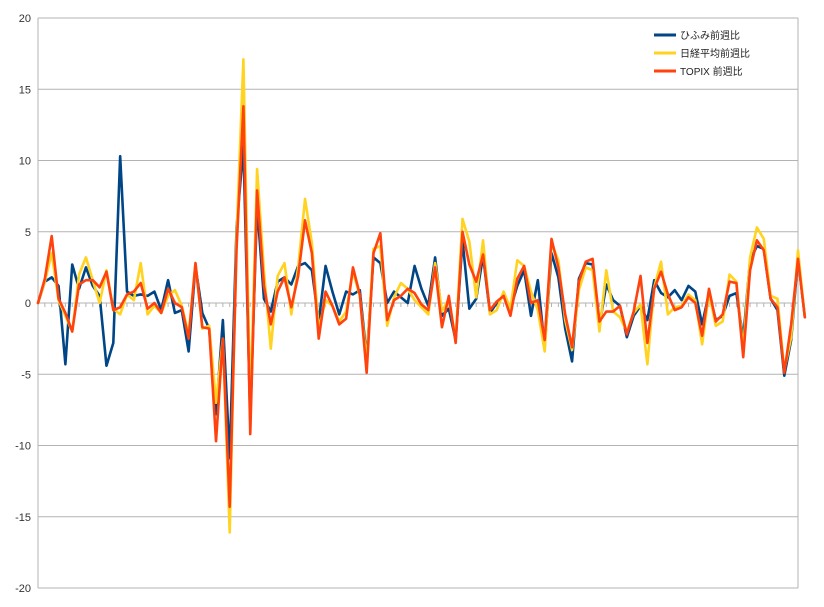 Image resolution: width=824 pixels, height=607 pixels. I want to click on y-tick-label: 15, so click(25, 90).